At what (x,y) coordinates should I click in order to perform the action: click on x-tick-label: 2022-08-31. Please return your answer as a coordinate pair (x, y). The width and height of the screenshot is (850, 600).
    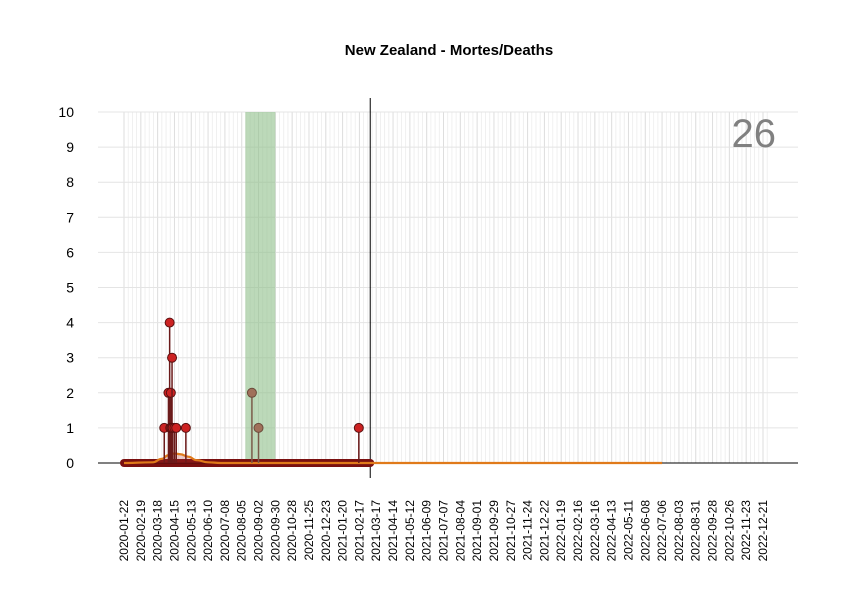
    Looking at the image, I should click on (696, 531).